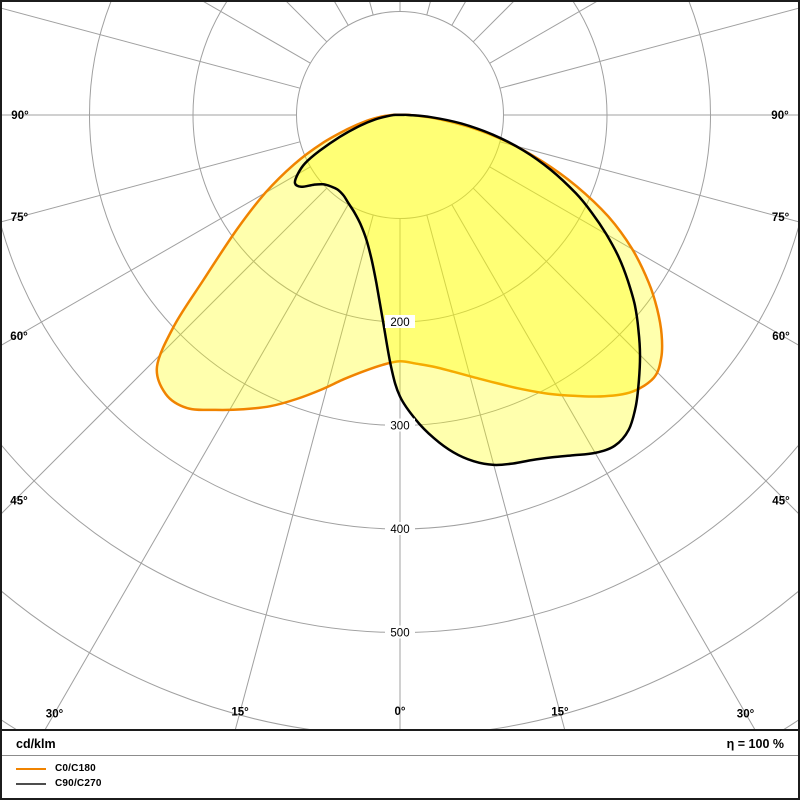  I want to click on legend-swatch-c0-c180, so click(31, 768).